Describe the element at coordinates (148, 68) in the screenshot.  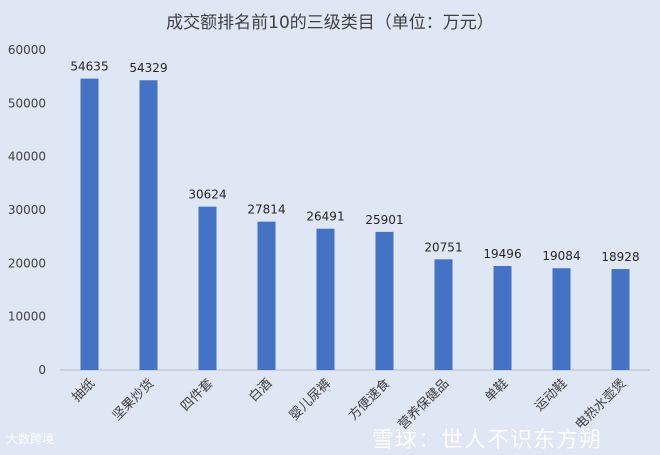
I see `bar-value-label: 54329` at that location.